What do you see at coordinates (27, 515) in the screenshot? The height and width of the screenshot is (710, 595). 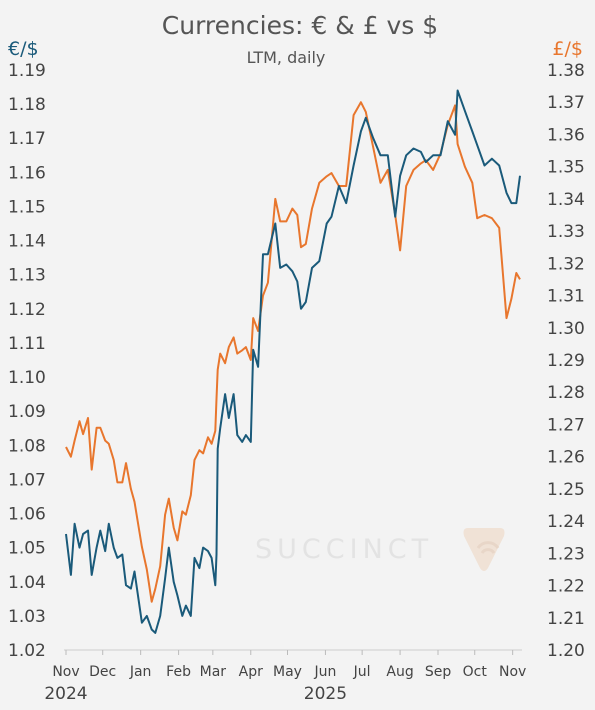 I see `left-tick-label: 1.06` at bounding box center [27, 515].